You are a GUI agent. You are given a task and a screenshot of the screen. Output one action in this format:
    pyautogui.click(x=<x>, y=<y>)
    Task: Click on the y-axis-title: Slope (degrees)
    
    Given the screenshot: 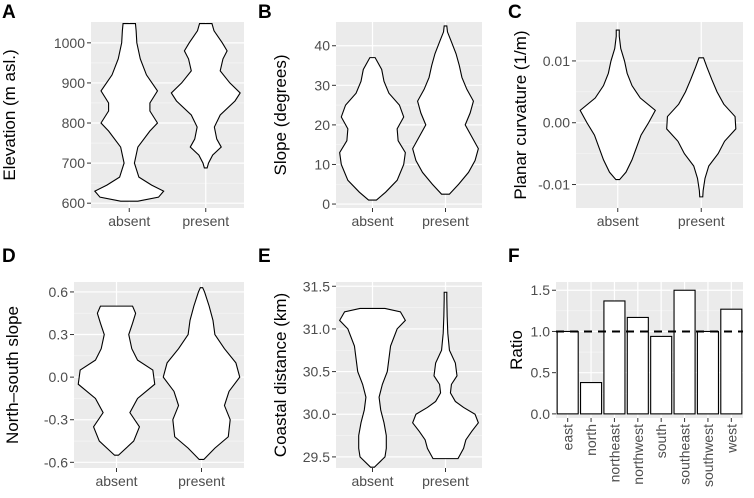 What is the action you would take?
    pyautogui.click(x=280, y=115)
    